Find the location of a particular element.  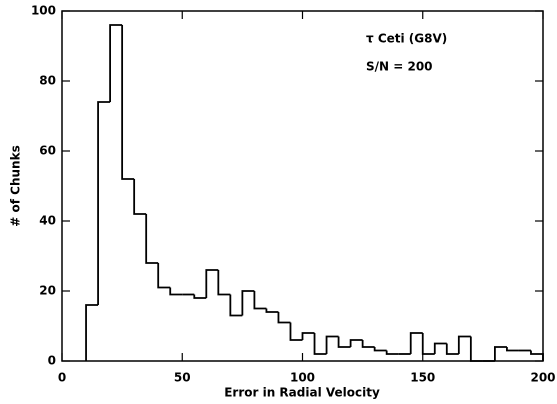

x-tick-label: 0 is located at coordinates (62, 378).